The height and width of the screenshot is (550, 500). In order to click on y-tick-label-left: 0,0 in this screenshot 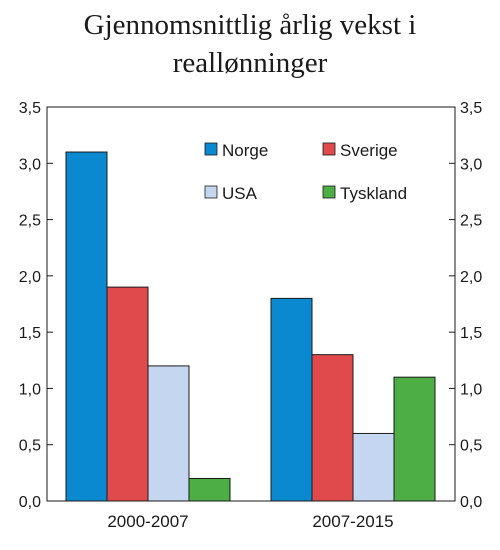, I will do `click(30, 502)`.